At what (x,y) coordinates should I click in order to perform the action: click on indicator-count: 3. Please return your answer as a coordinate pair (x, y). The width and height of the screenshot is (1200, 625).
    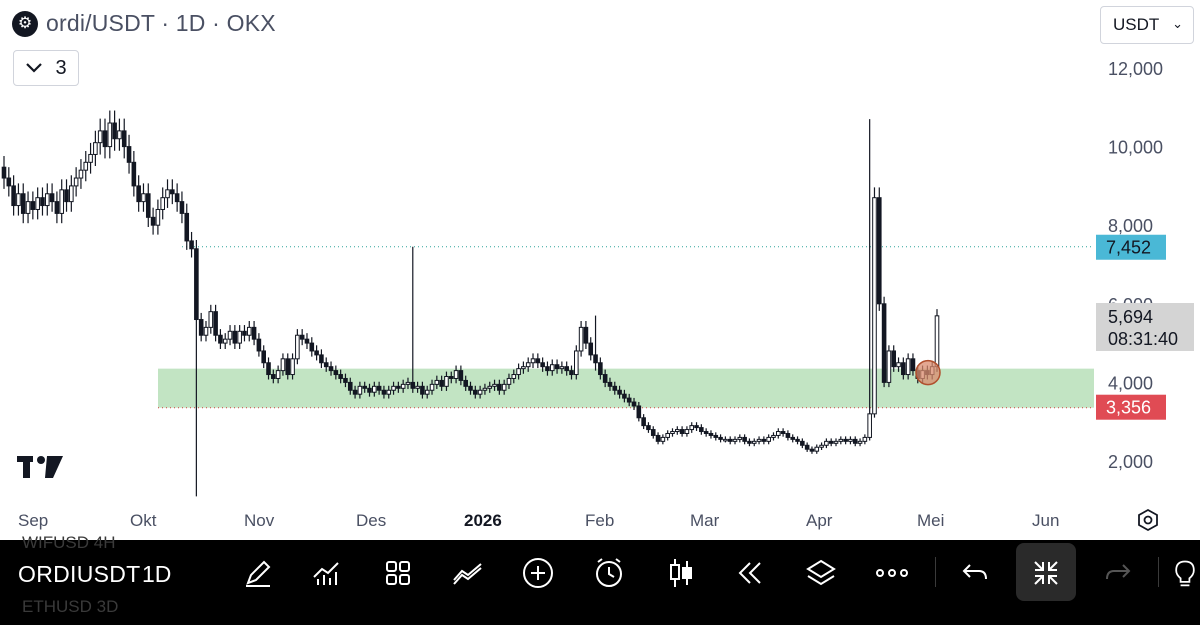
    Looking at the image, I should click on (61, 67).